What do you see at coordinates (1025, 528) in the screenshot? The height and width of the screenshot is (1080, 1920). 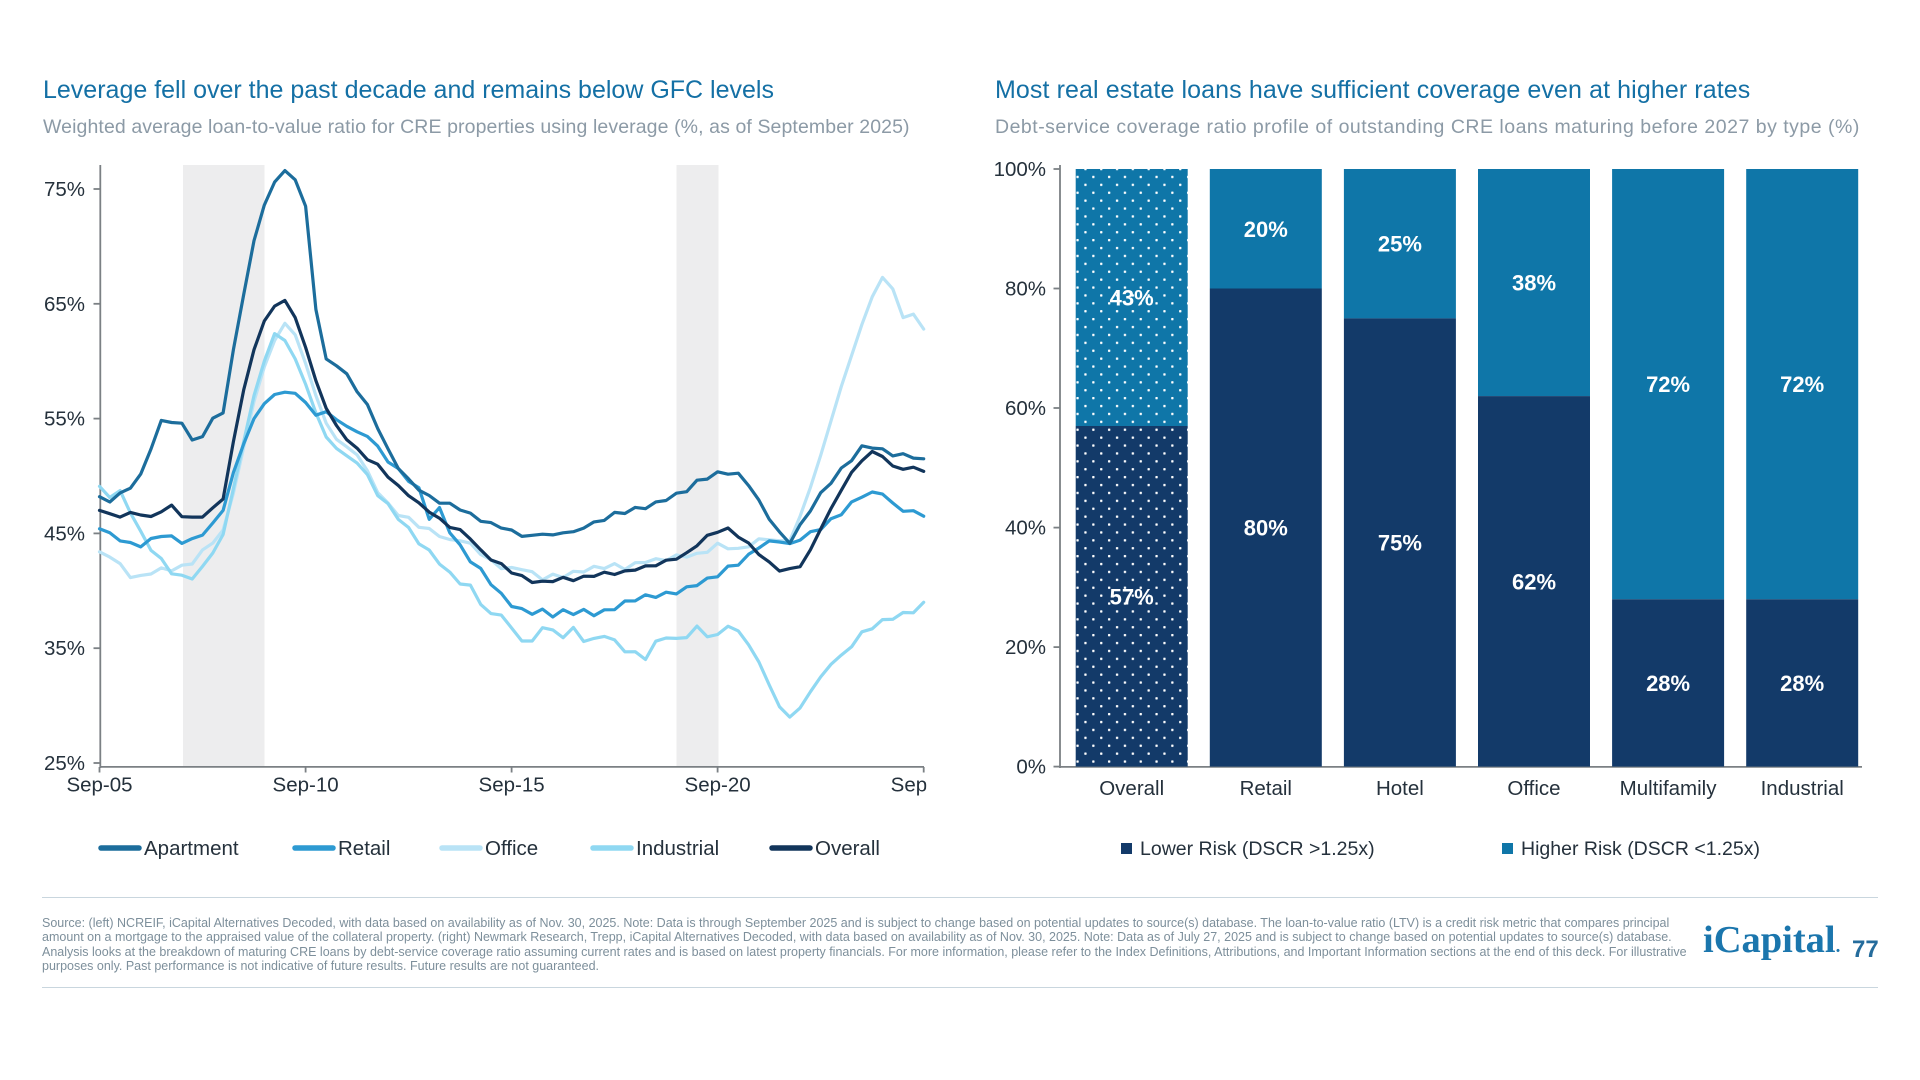 I see `svg-text: 40%` at bounding box center [1025, 528].